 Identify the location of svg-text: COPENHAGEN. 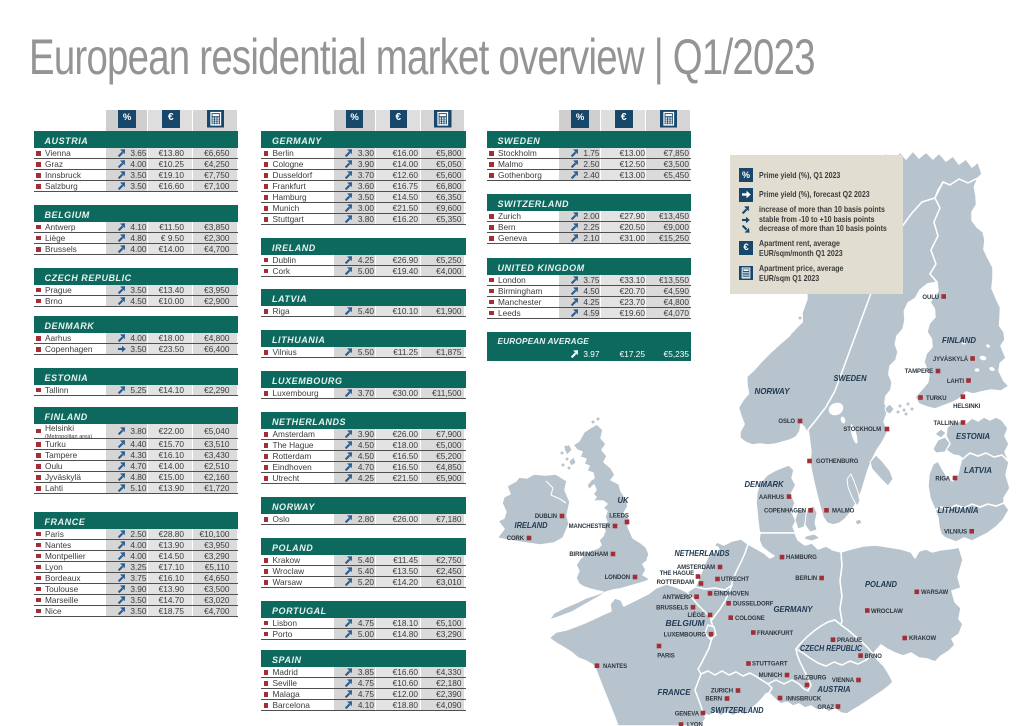
(785, 512).